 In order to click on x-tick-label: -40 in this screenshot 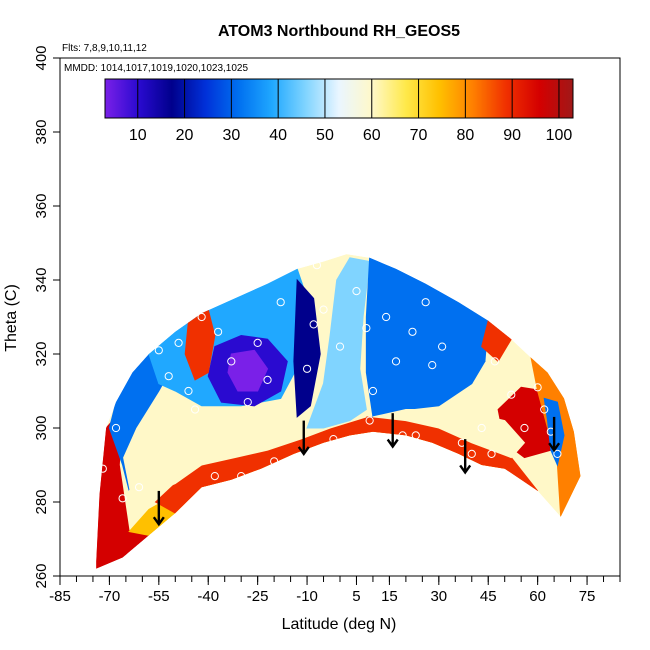, I will do `click(208, 596)`.